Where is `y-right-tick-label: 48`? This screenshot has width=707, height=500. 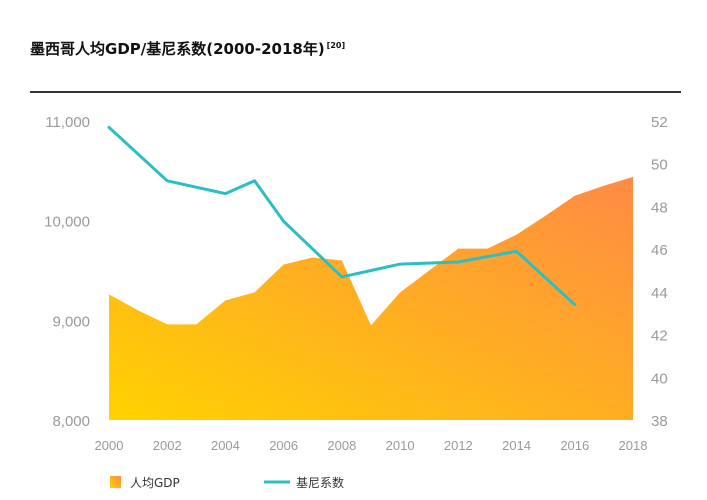
y-right-tick-label: 48 is located at coordinates (659, 207).